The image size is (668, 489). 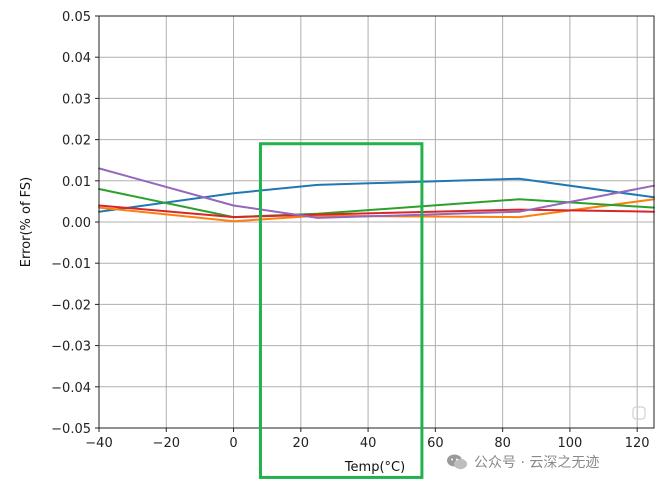 I want to click on series-layer, so click(x=376, y=195).